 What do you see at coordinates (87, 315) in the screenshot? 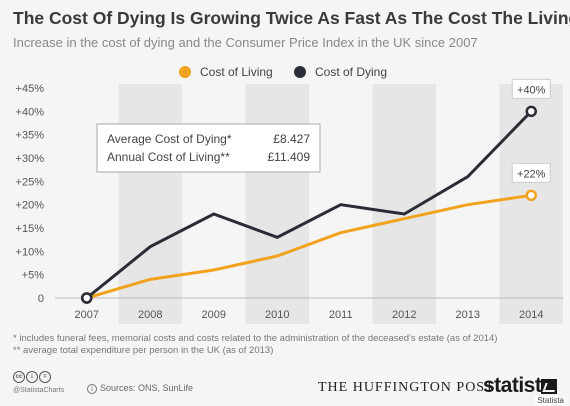
I see `x-tick-label: 2007` at bounding box center [87, 315].